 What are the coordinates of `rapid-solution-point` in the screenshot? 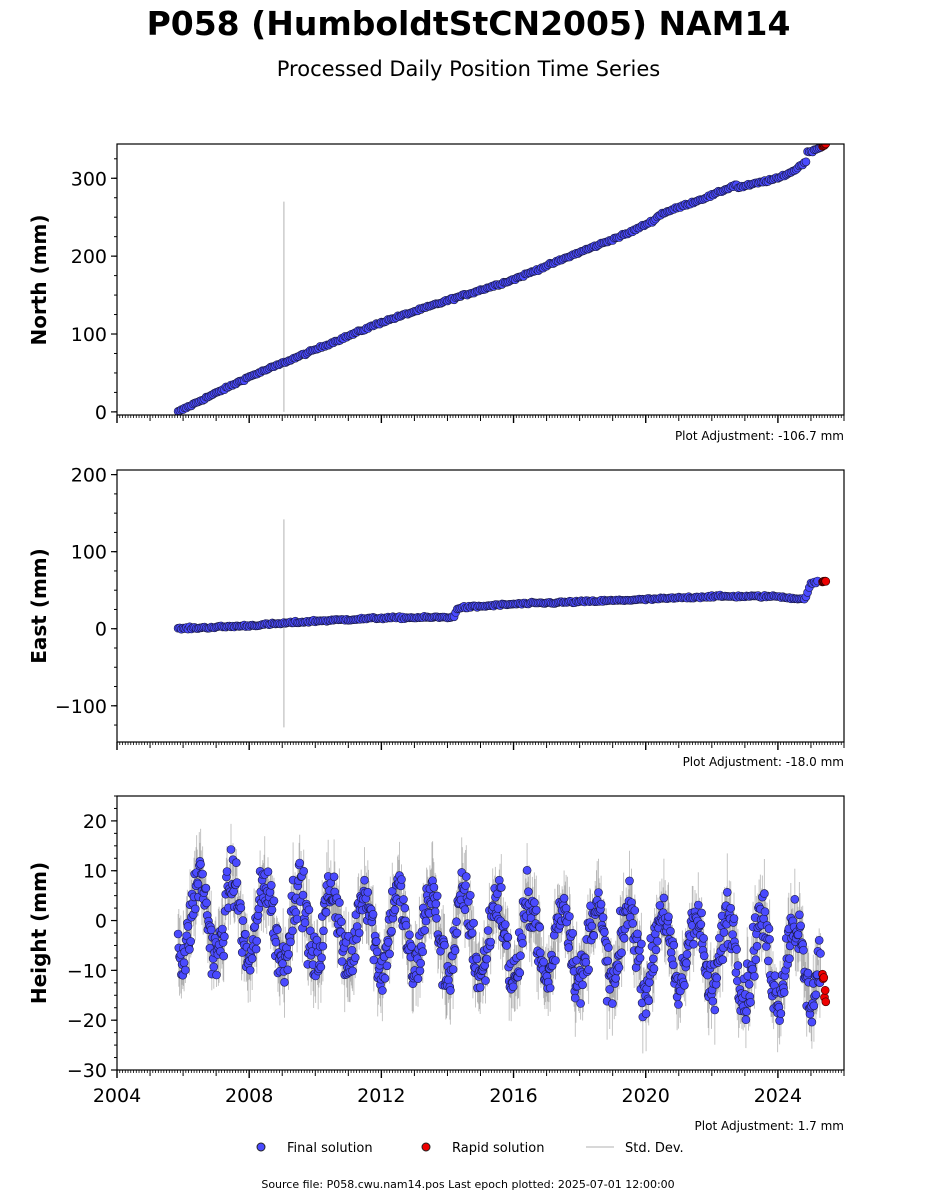 It's located at (826, 146).